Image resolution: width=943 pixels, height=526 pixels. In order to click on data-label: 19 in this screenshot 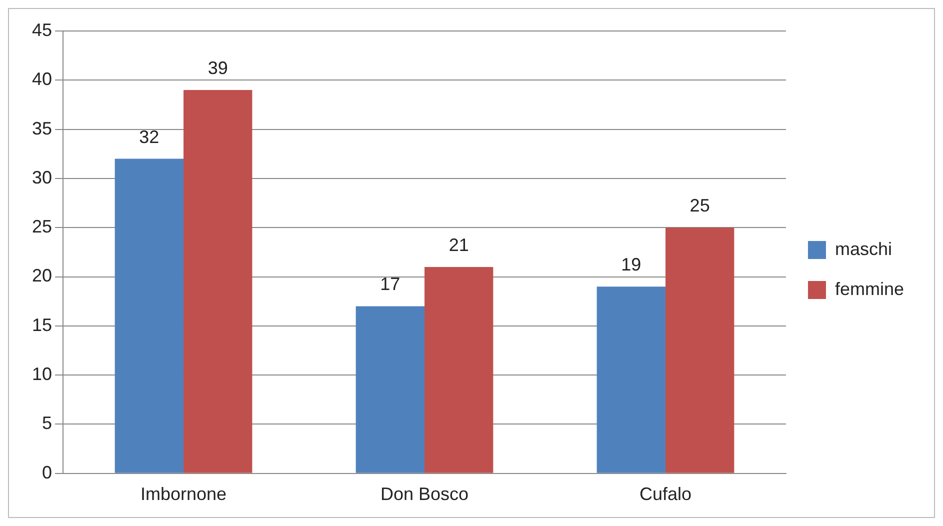, I will do `click(631, 264)`.